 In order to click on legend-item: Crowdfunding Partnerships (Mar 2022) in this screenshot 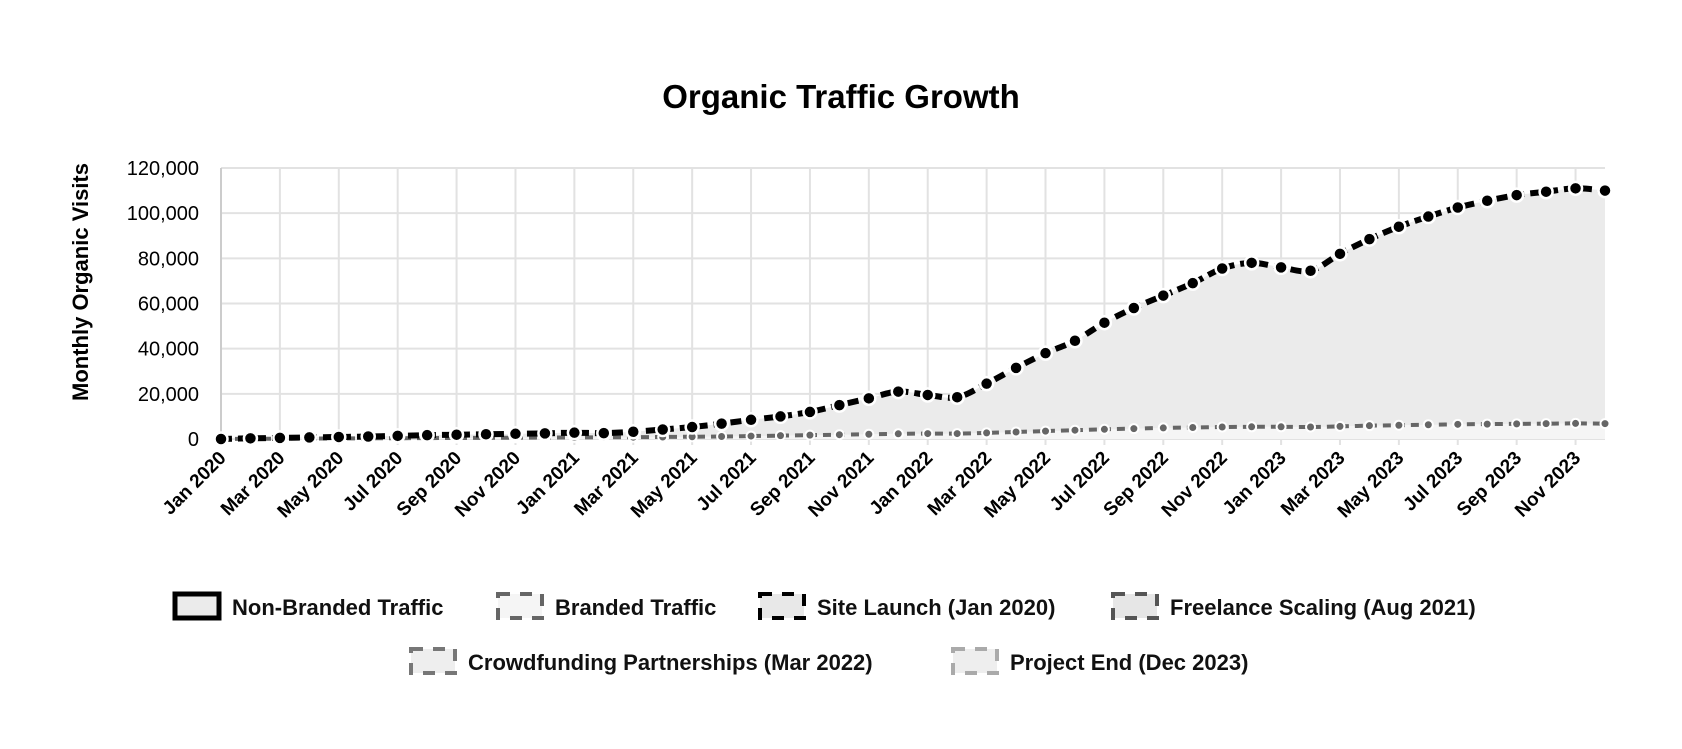, I will do `click(641, 661)`.